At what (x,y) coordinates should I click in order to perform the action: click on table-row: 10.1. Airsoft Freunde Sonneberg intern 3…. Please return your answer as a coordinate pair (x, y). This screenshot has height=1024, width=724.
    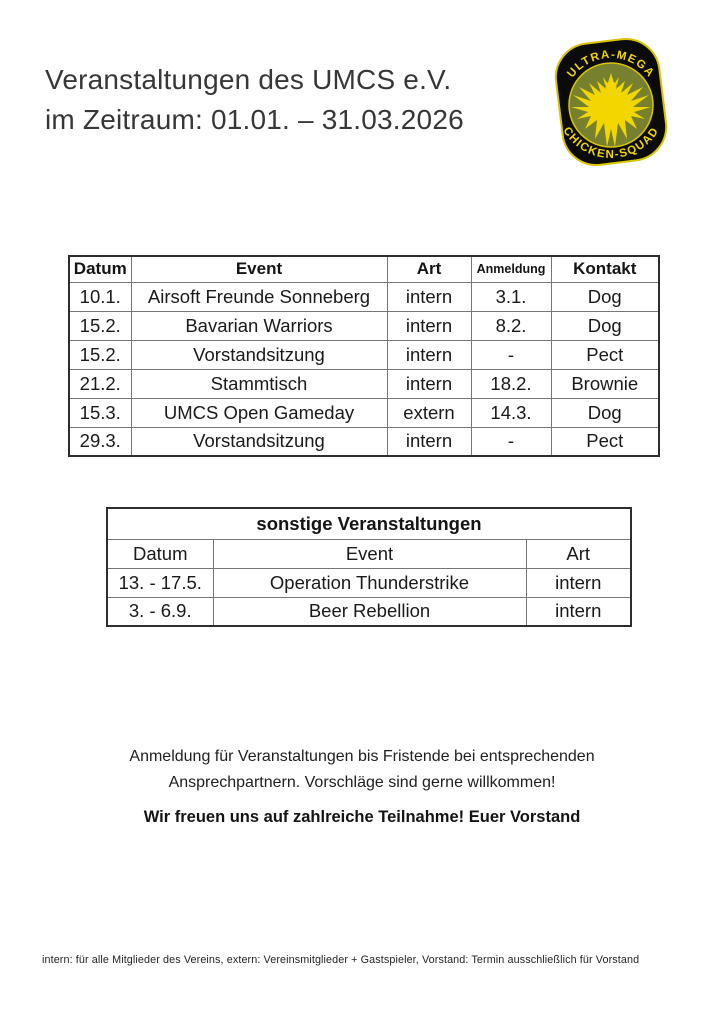
    Looking at the image, I should click on (364, 296).